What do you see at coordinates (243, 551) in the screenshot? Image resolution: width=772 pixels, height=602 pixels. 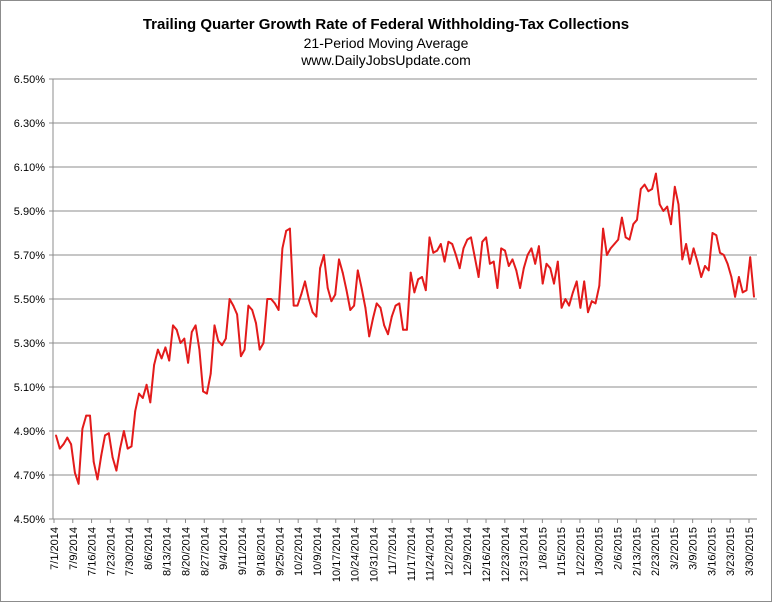 I see `x-tick-label: 9/11/2014` at bounding box center [243, 551].